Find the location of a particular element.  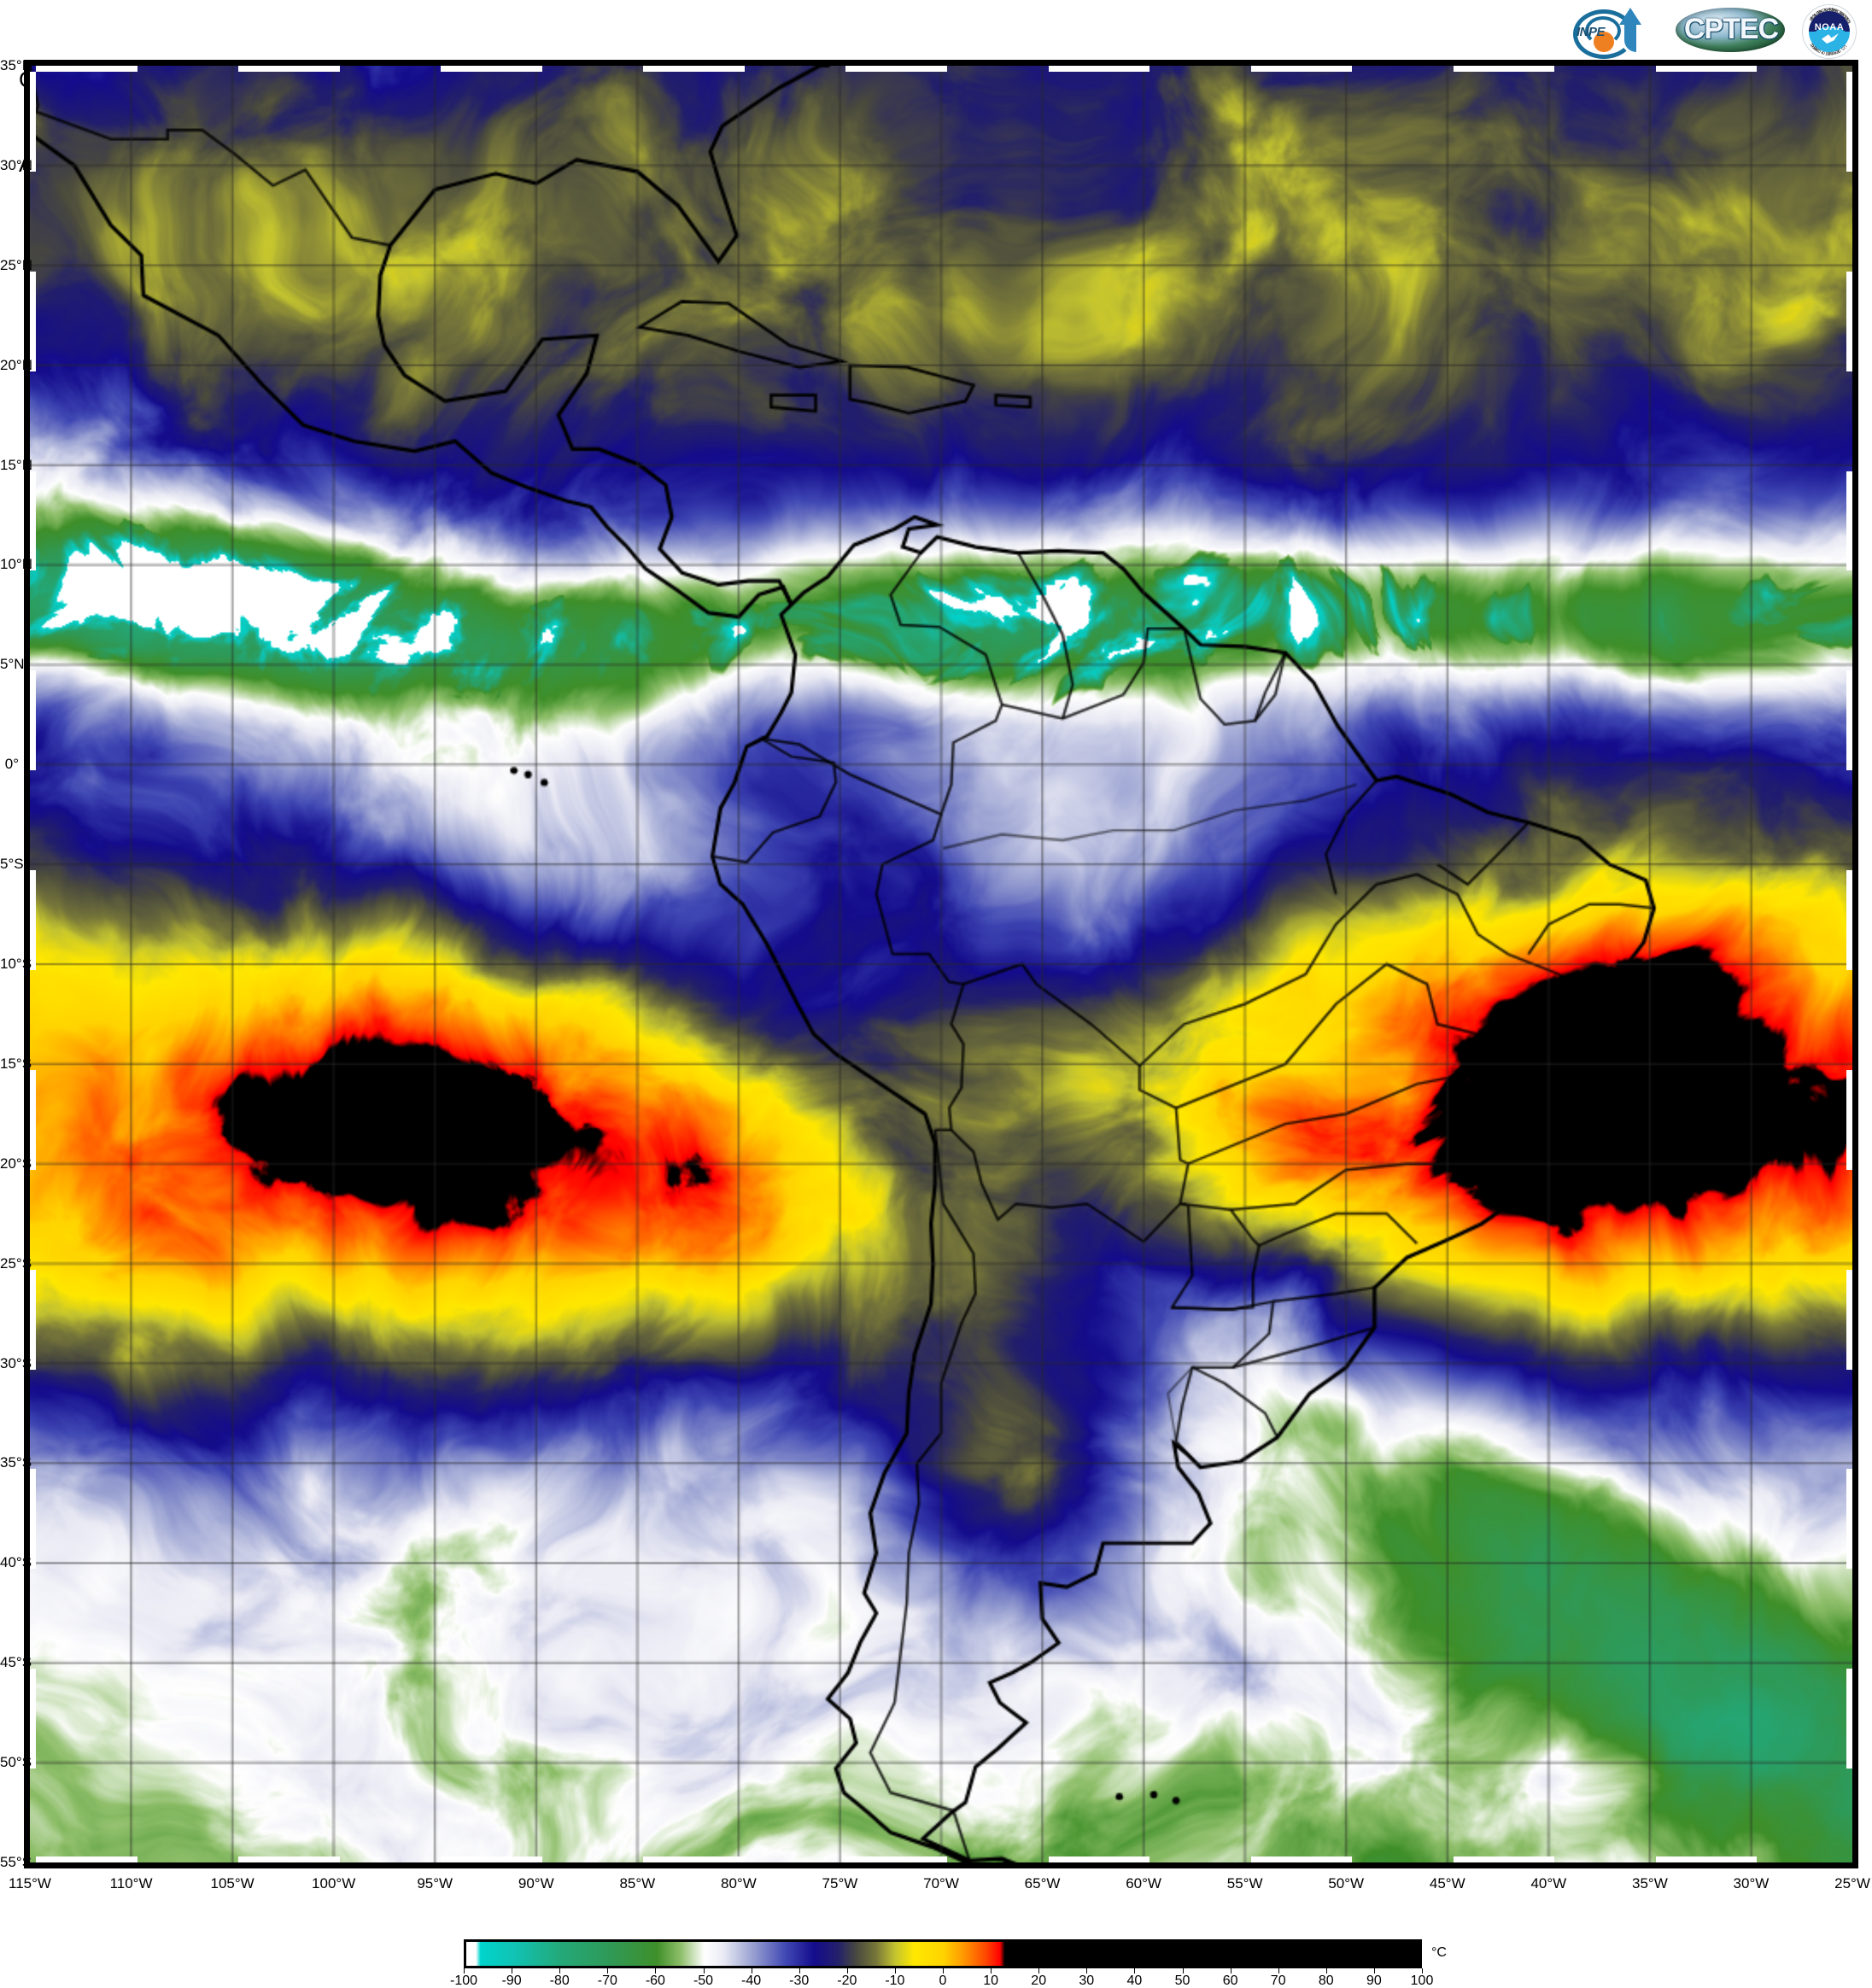

colorbar-tick-label: -100 is located at coordinates (463, 1980).